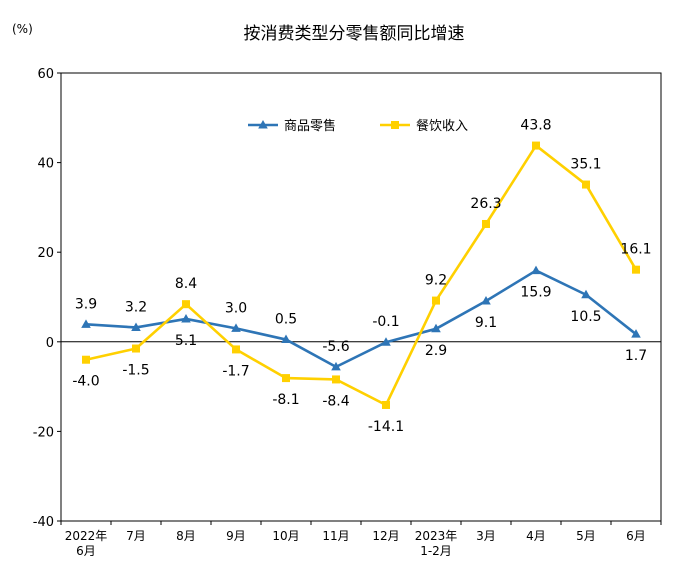 This screenshot has width=684, height=572. Describe the element at coordinates (335, 536) in the screenshot. I see `x-tick-label: 11月` at that location.